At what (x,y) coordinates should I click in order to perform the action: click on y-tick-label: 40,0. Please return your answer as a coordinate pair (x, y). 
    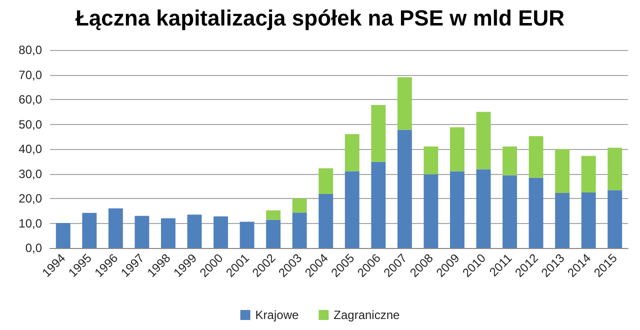
    Looking at the image, I should click on (30, 149).